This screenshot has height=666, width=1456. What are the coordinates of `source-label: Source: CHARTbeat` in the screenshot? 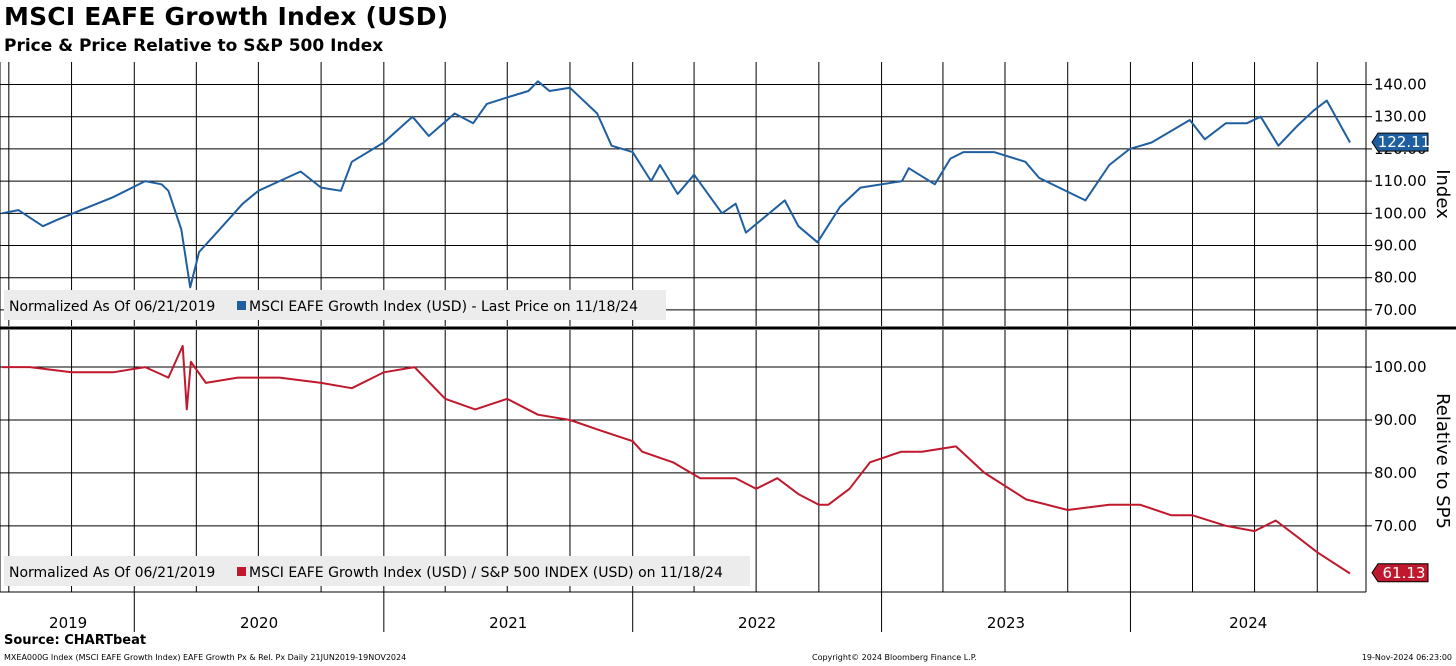 It's located at (75, 640).